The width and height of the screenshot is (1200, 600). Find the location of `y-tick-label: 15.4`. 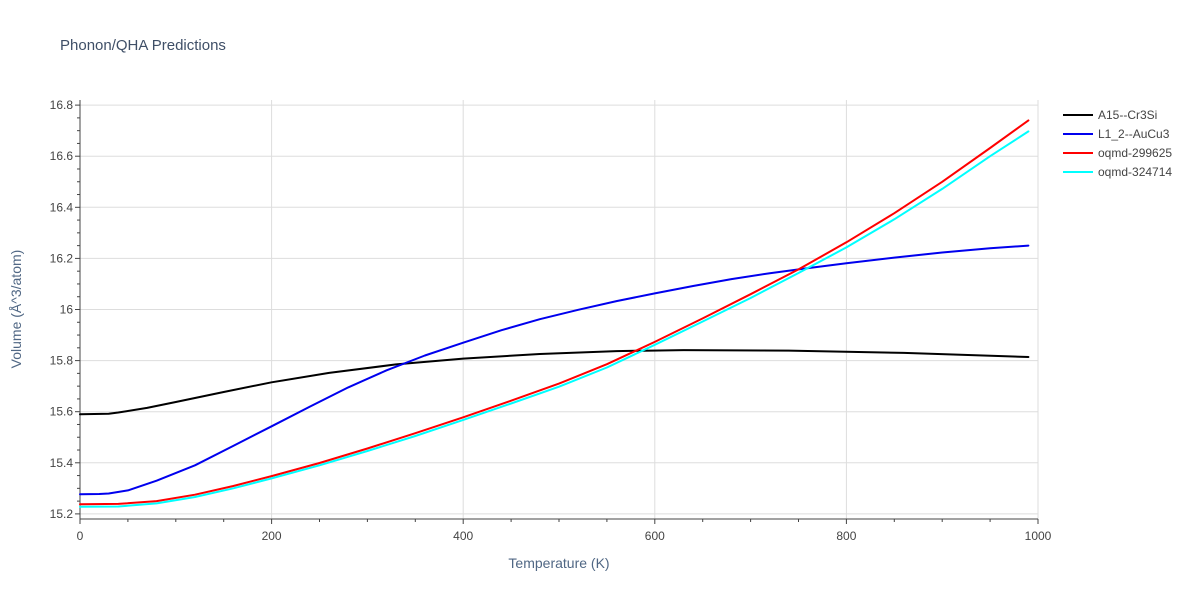

y-tick-label: 15.4 is located at coordinates (62, 463).